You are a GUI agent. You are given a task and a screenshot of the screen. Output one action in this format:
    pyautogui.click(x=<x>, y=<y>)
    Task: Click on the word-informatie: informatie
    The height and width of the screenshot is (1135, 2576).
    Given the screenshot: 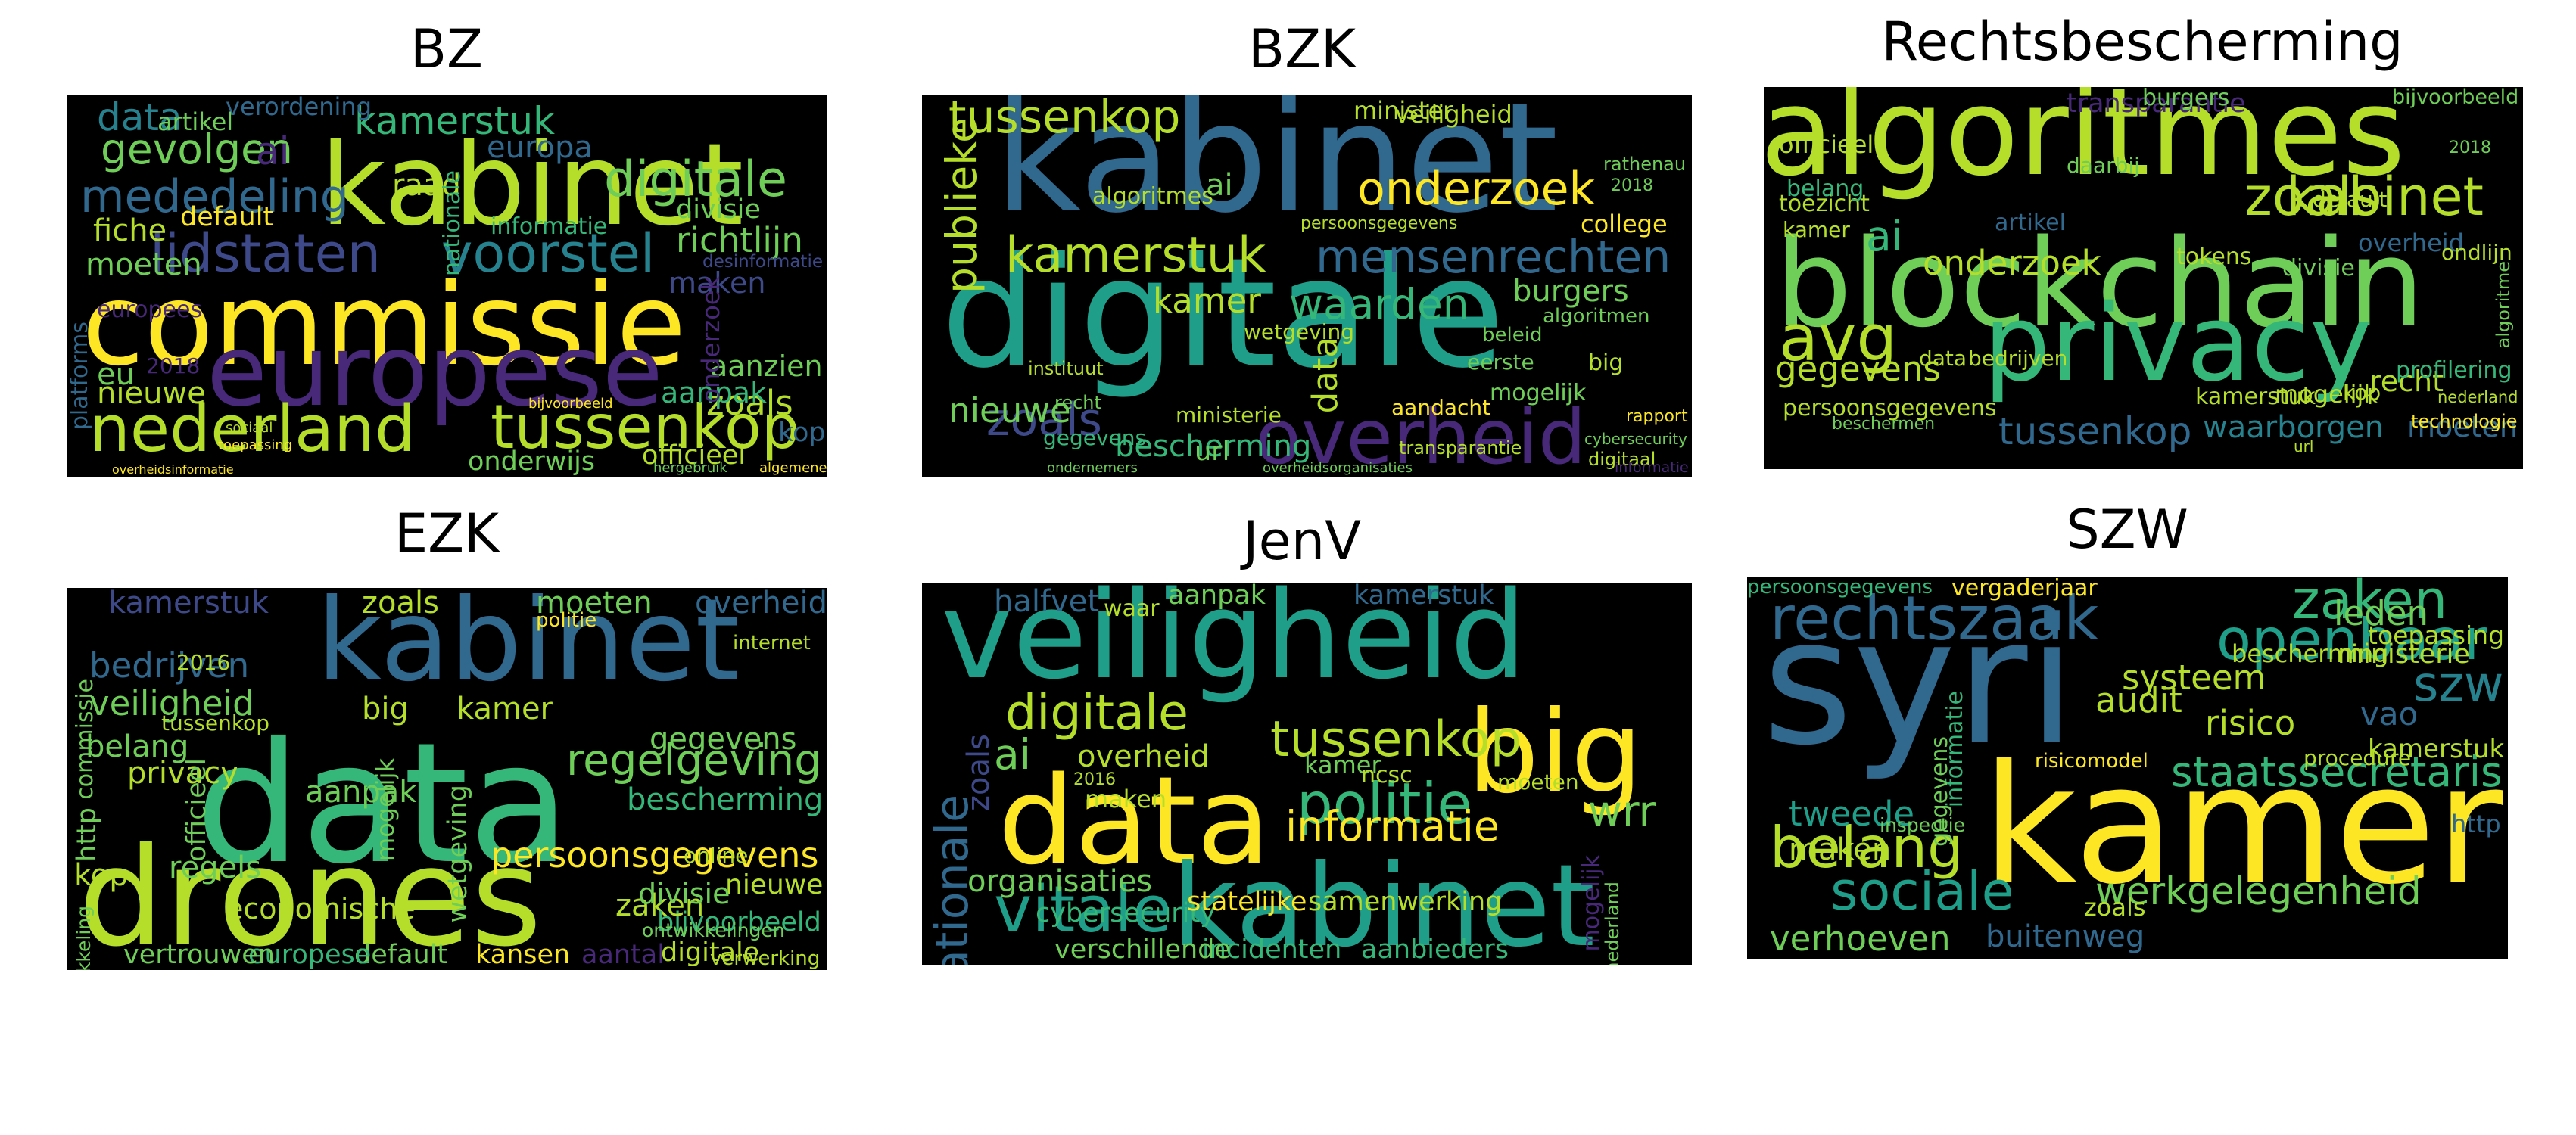 What is the action you would take?
    pyautogui.click(x=1392, y=826)
    